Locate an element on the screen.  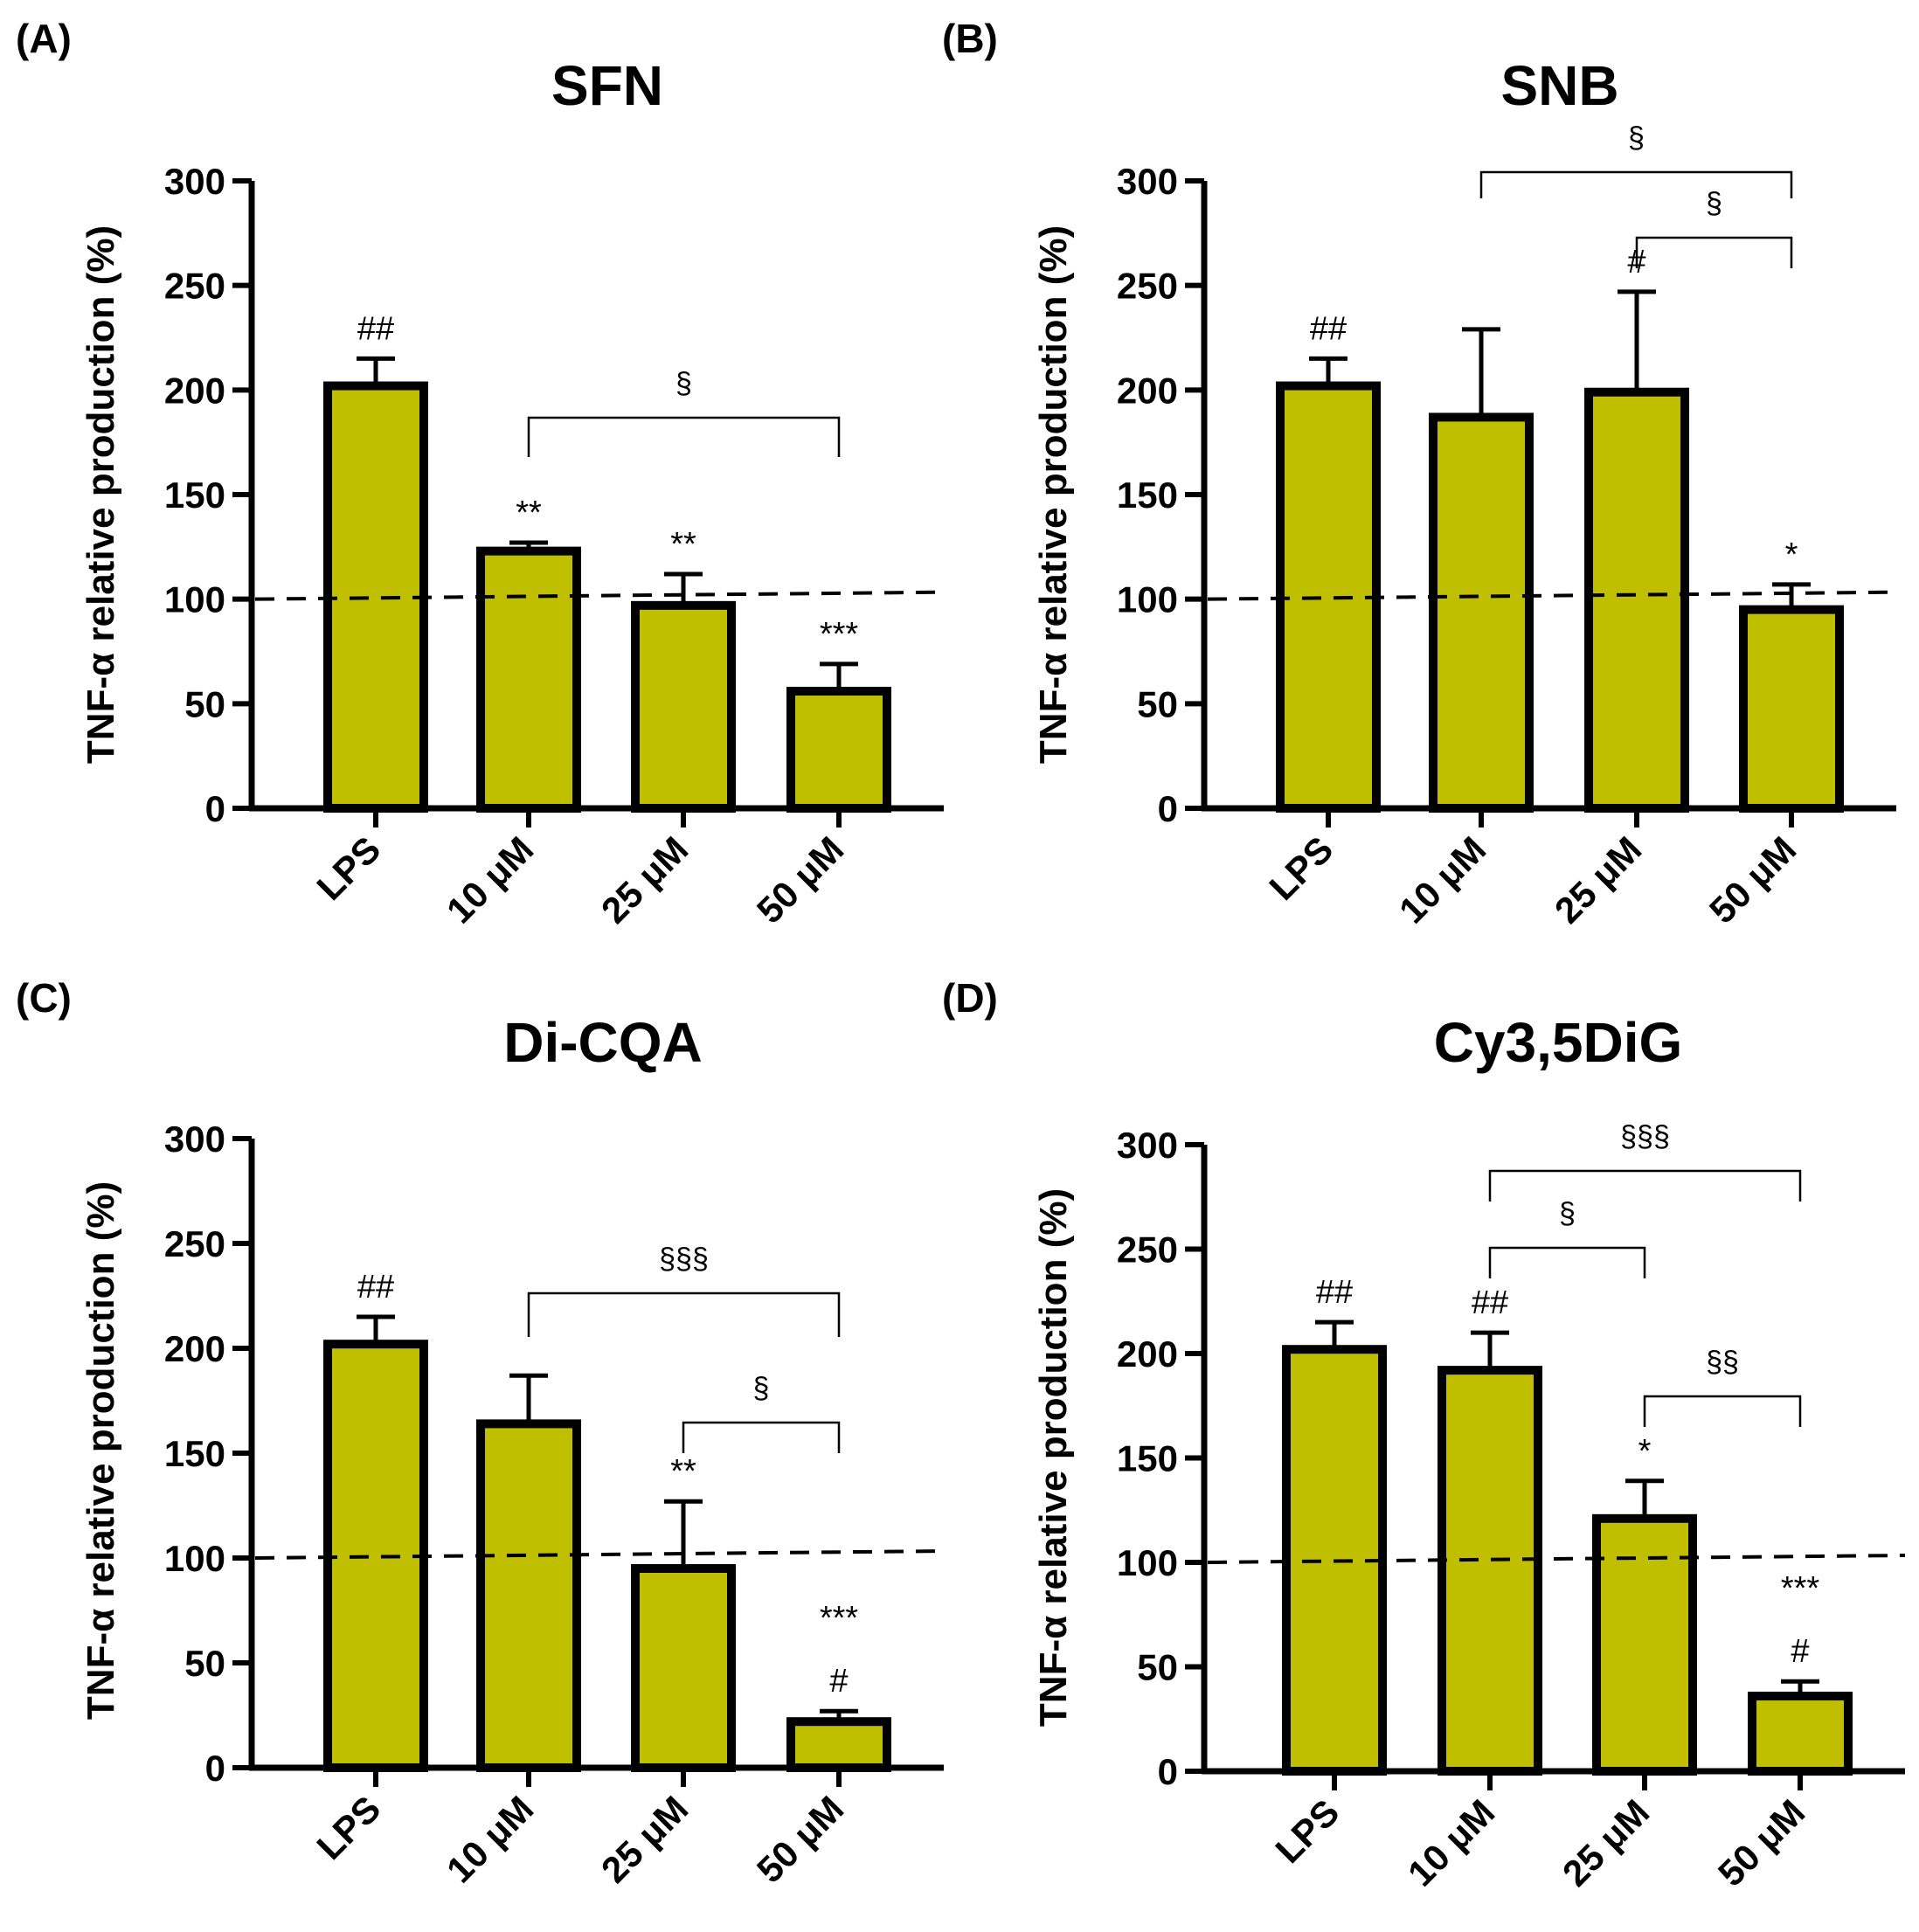
panel-label: (B) is located at coordinates (970, 38).